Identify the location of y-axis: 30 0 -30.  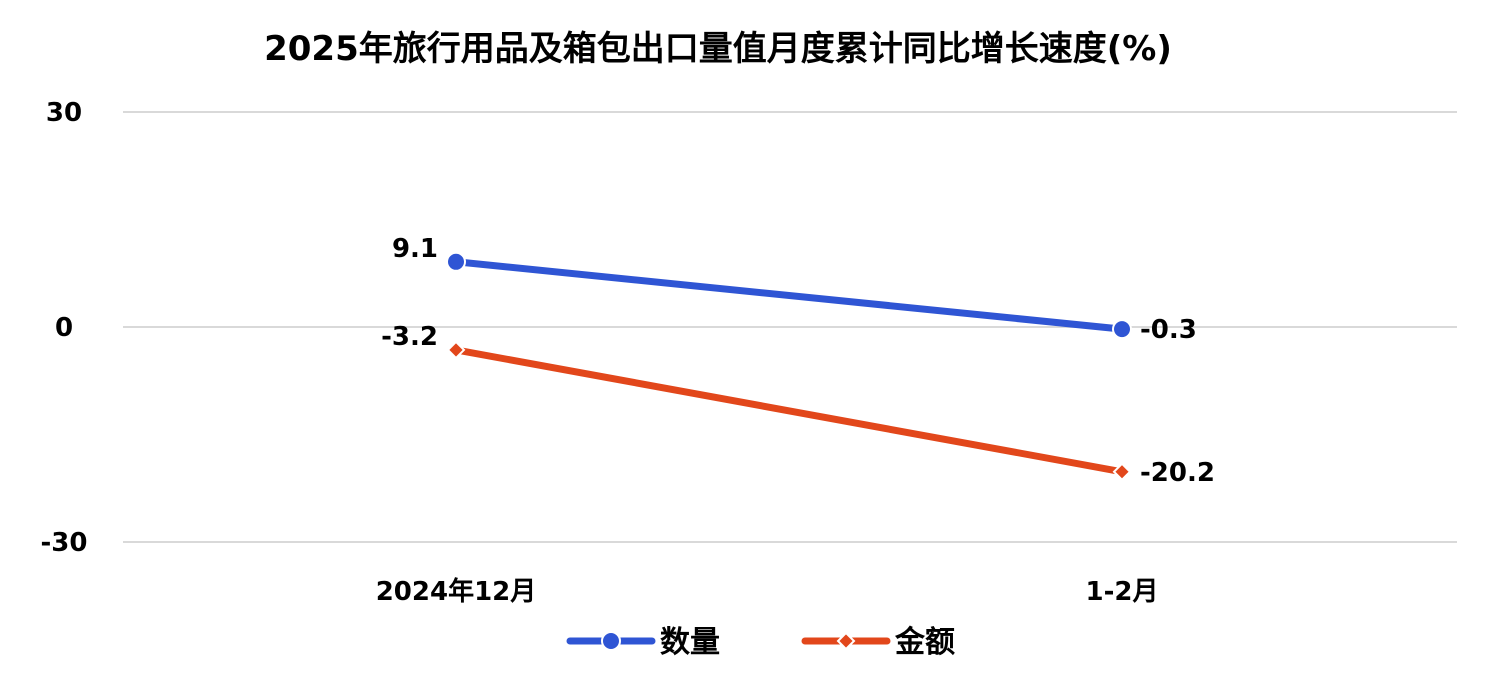
(64, 328).